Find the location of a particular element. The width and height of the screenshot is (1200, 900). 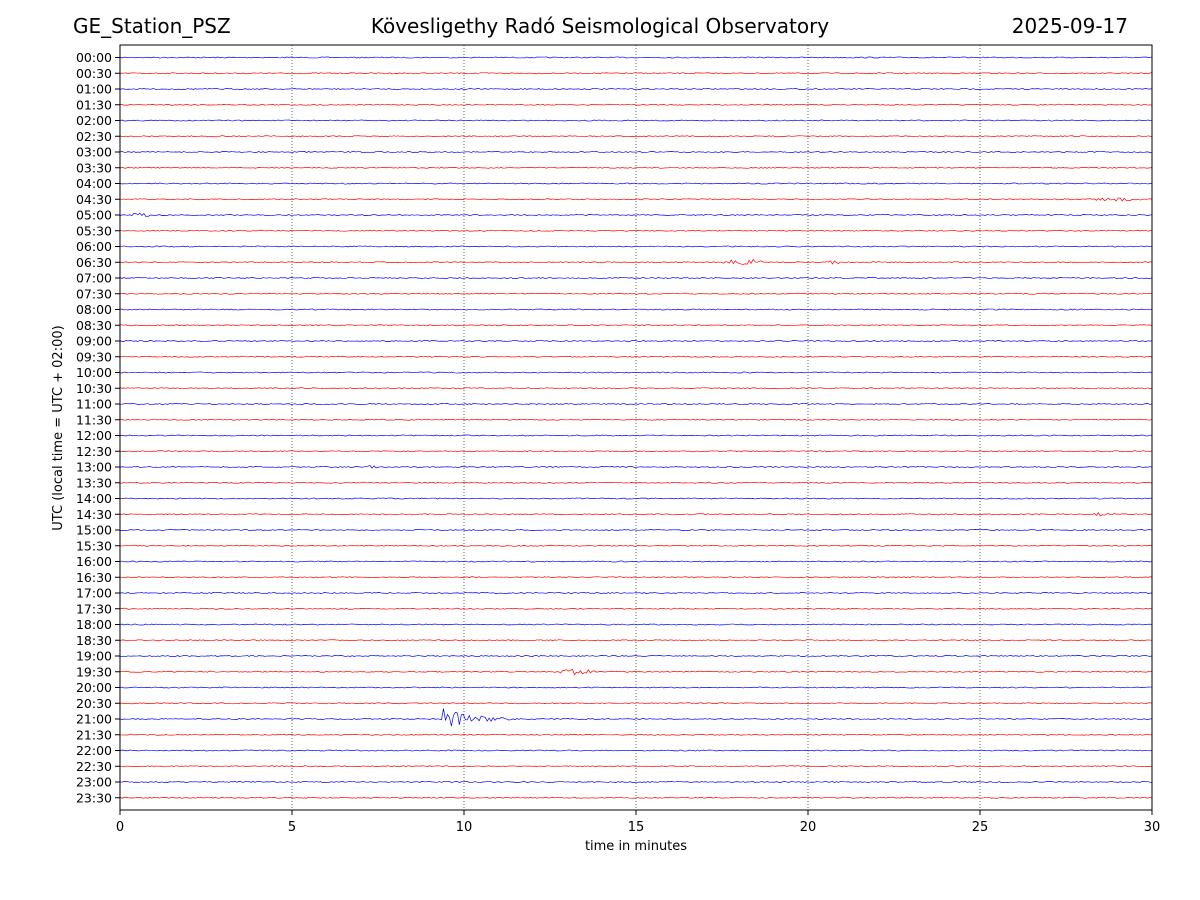

y-tick-label: 09:30 is located at coordinates (94, 356).